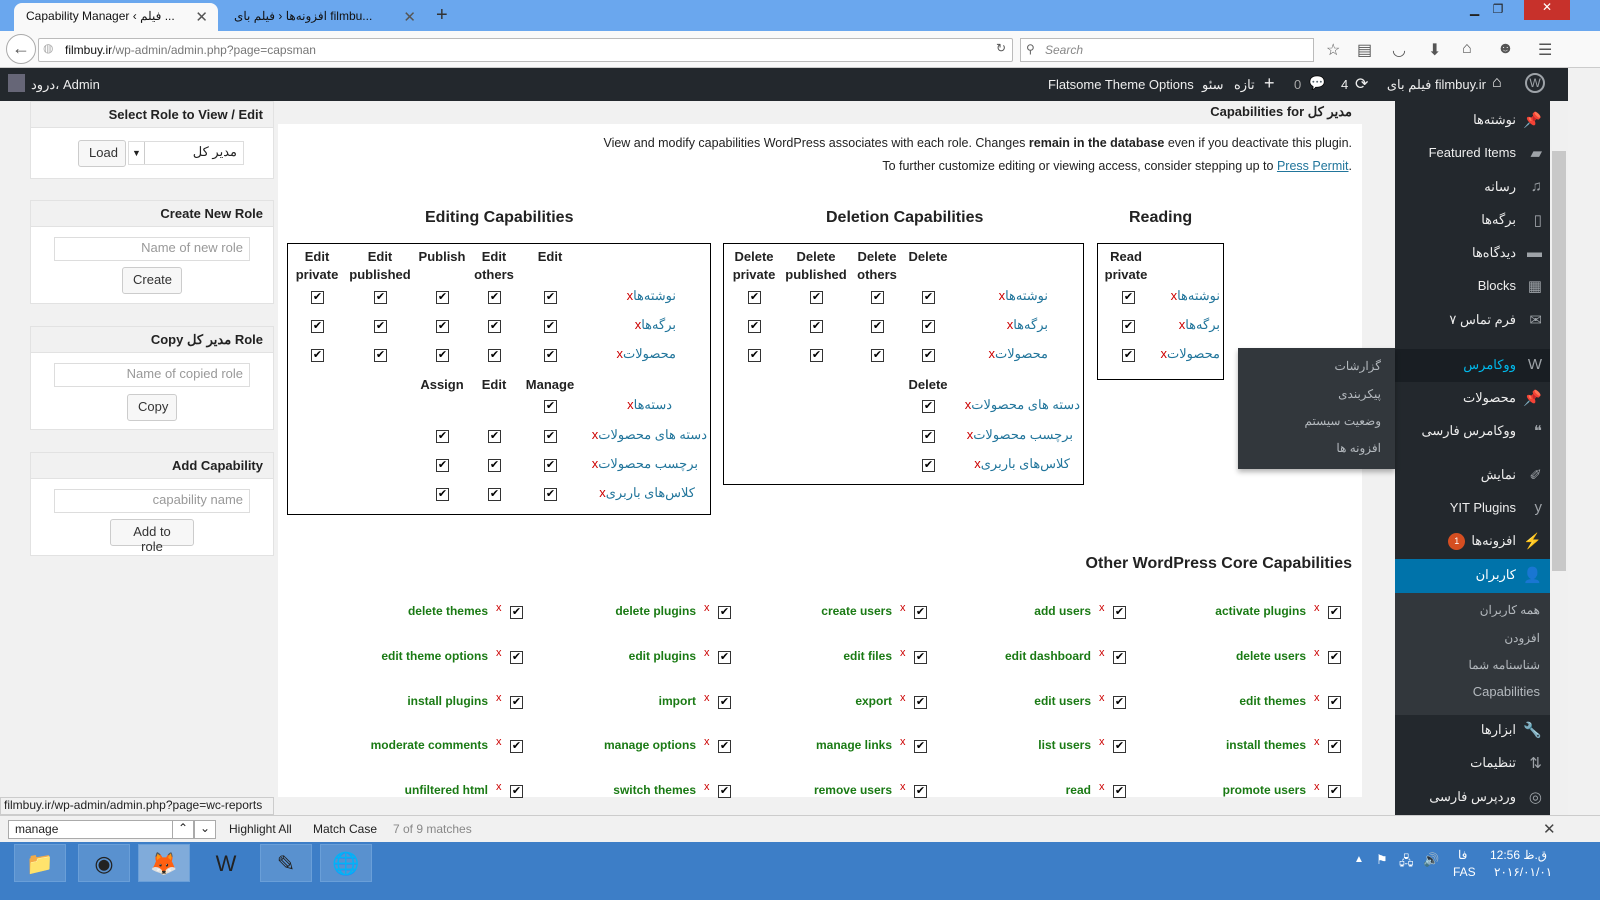 The width and height of the screenshot is (1600, 900). I want to click on updates-icon: ⟳, so click(1362, 84).